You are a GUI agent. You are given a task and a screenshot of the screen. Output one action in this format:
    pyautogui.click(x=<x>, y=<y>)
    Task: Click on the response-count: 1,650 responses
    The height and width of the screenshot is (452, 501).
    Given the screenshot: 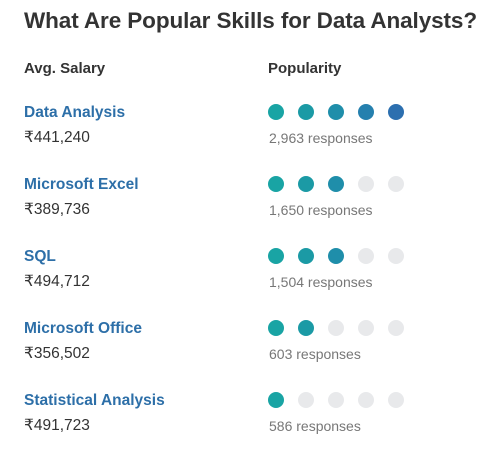 What is the action you would take?
    pyautogui.click(x=321, y=210)
    